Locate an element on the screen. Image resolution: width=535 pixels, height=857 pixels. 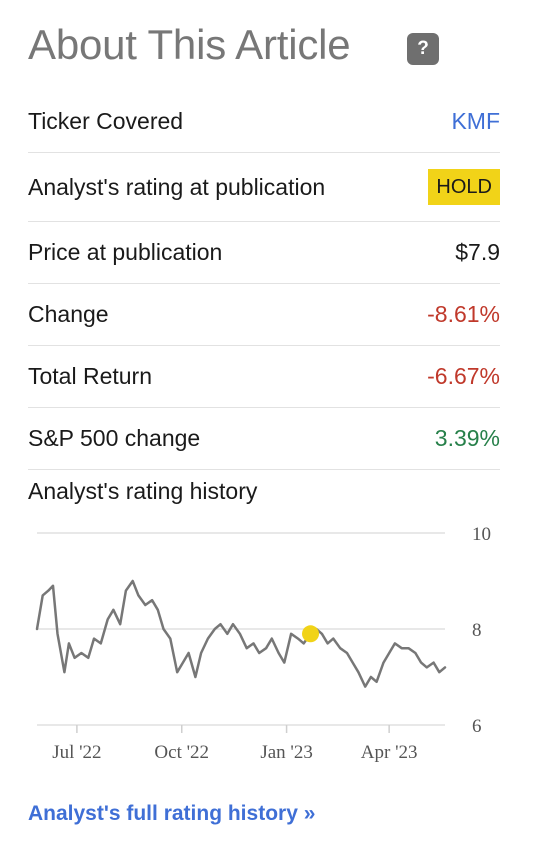
price-value: $7.9 is located at coordinates (477, 252).